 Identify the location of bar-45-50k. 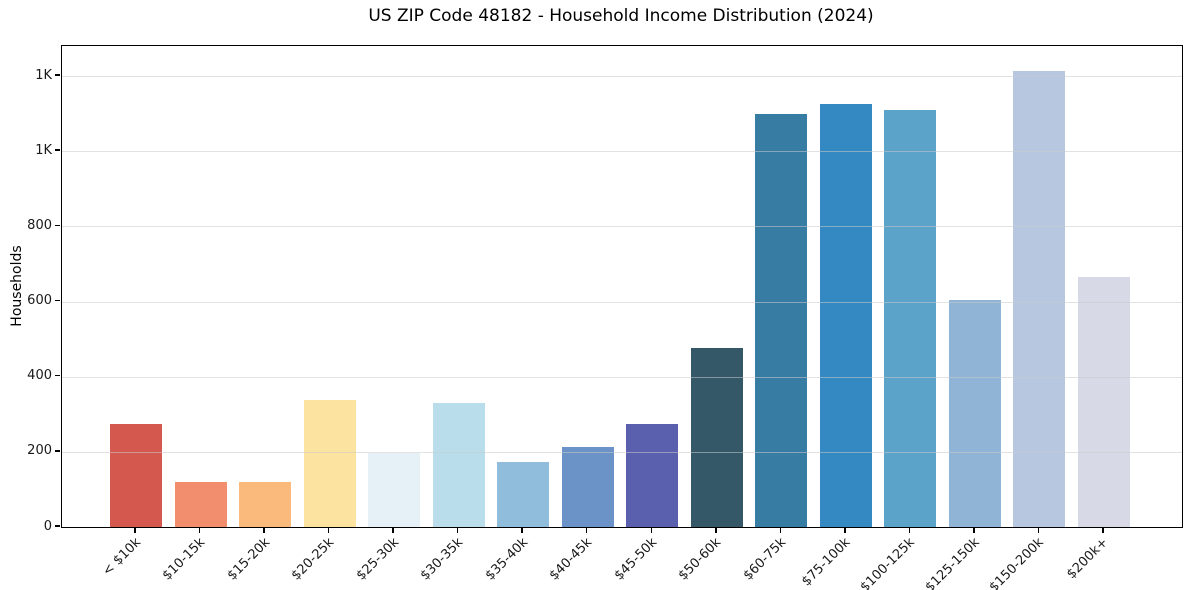
(652, 475).